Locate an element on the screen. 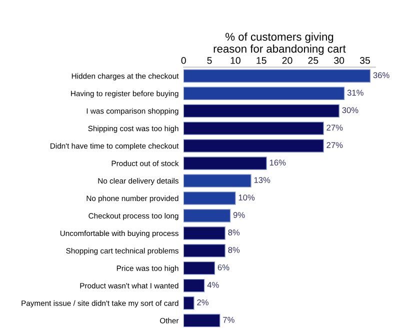 This screenshot has height=336, width=408. data-label: 4% is located at coordinates (213, 285).